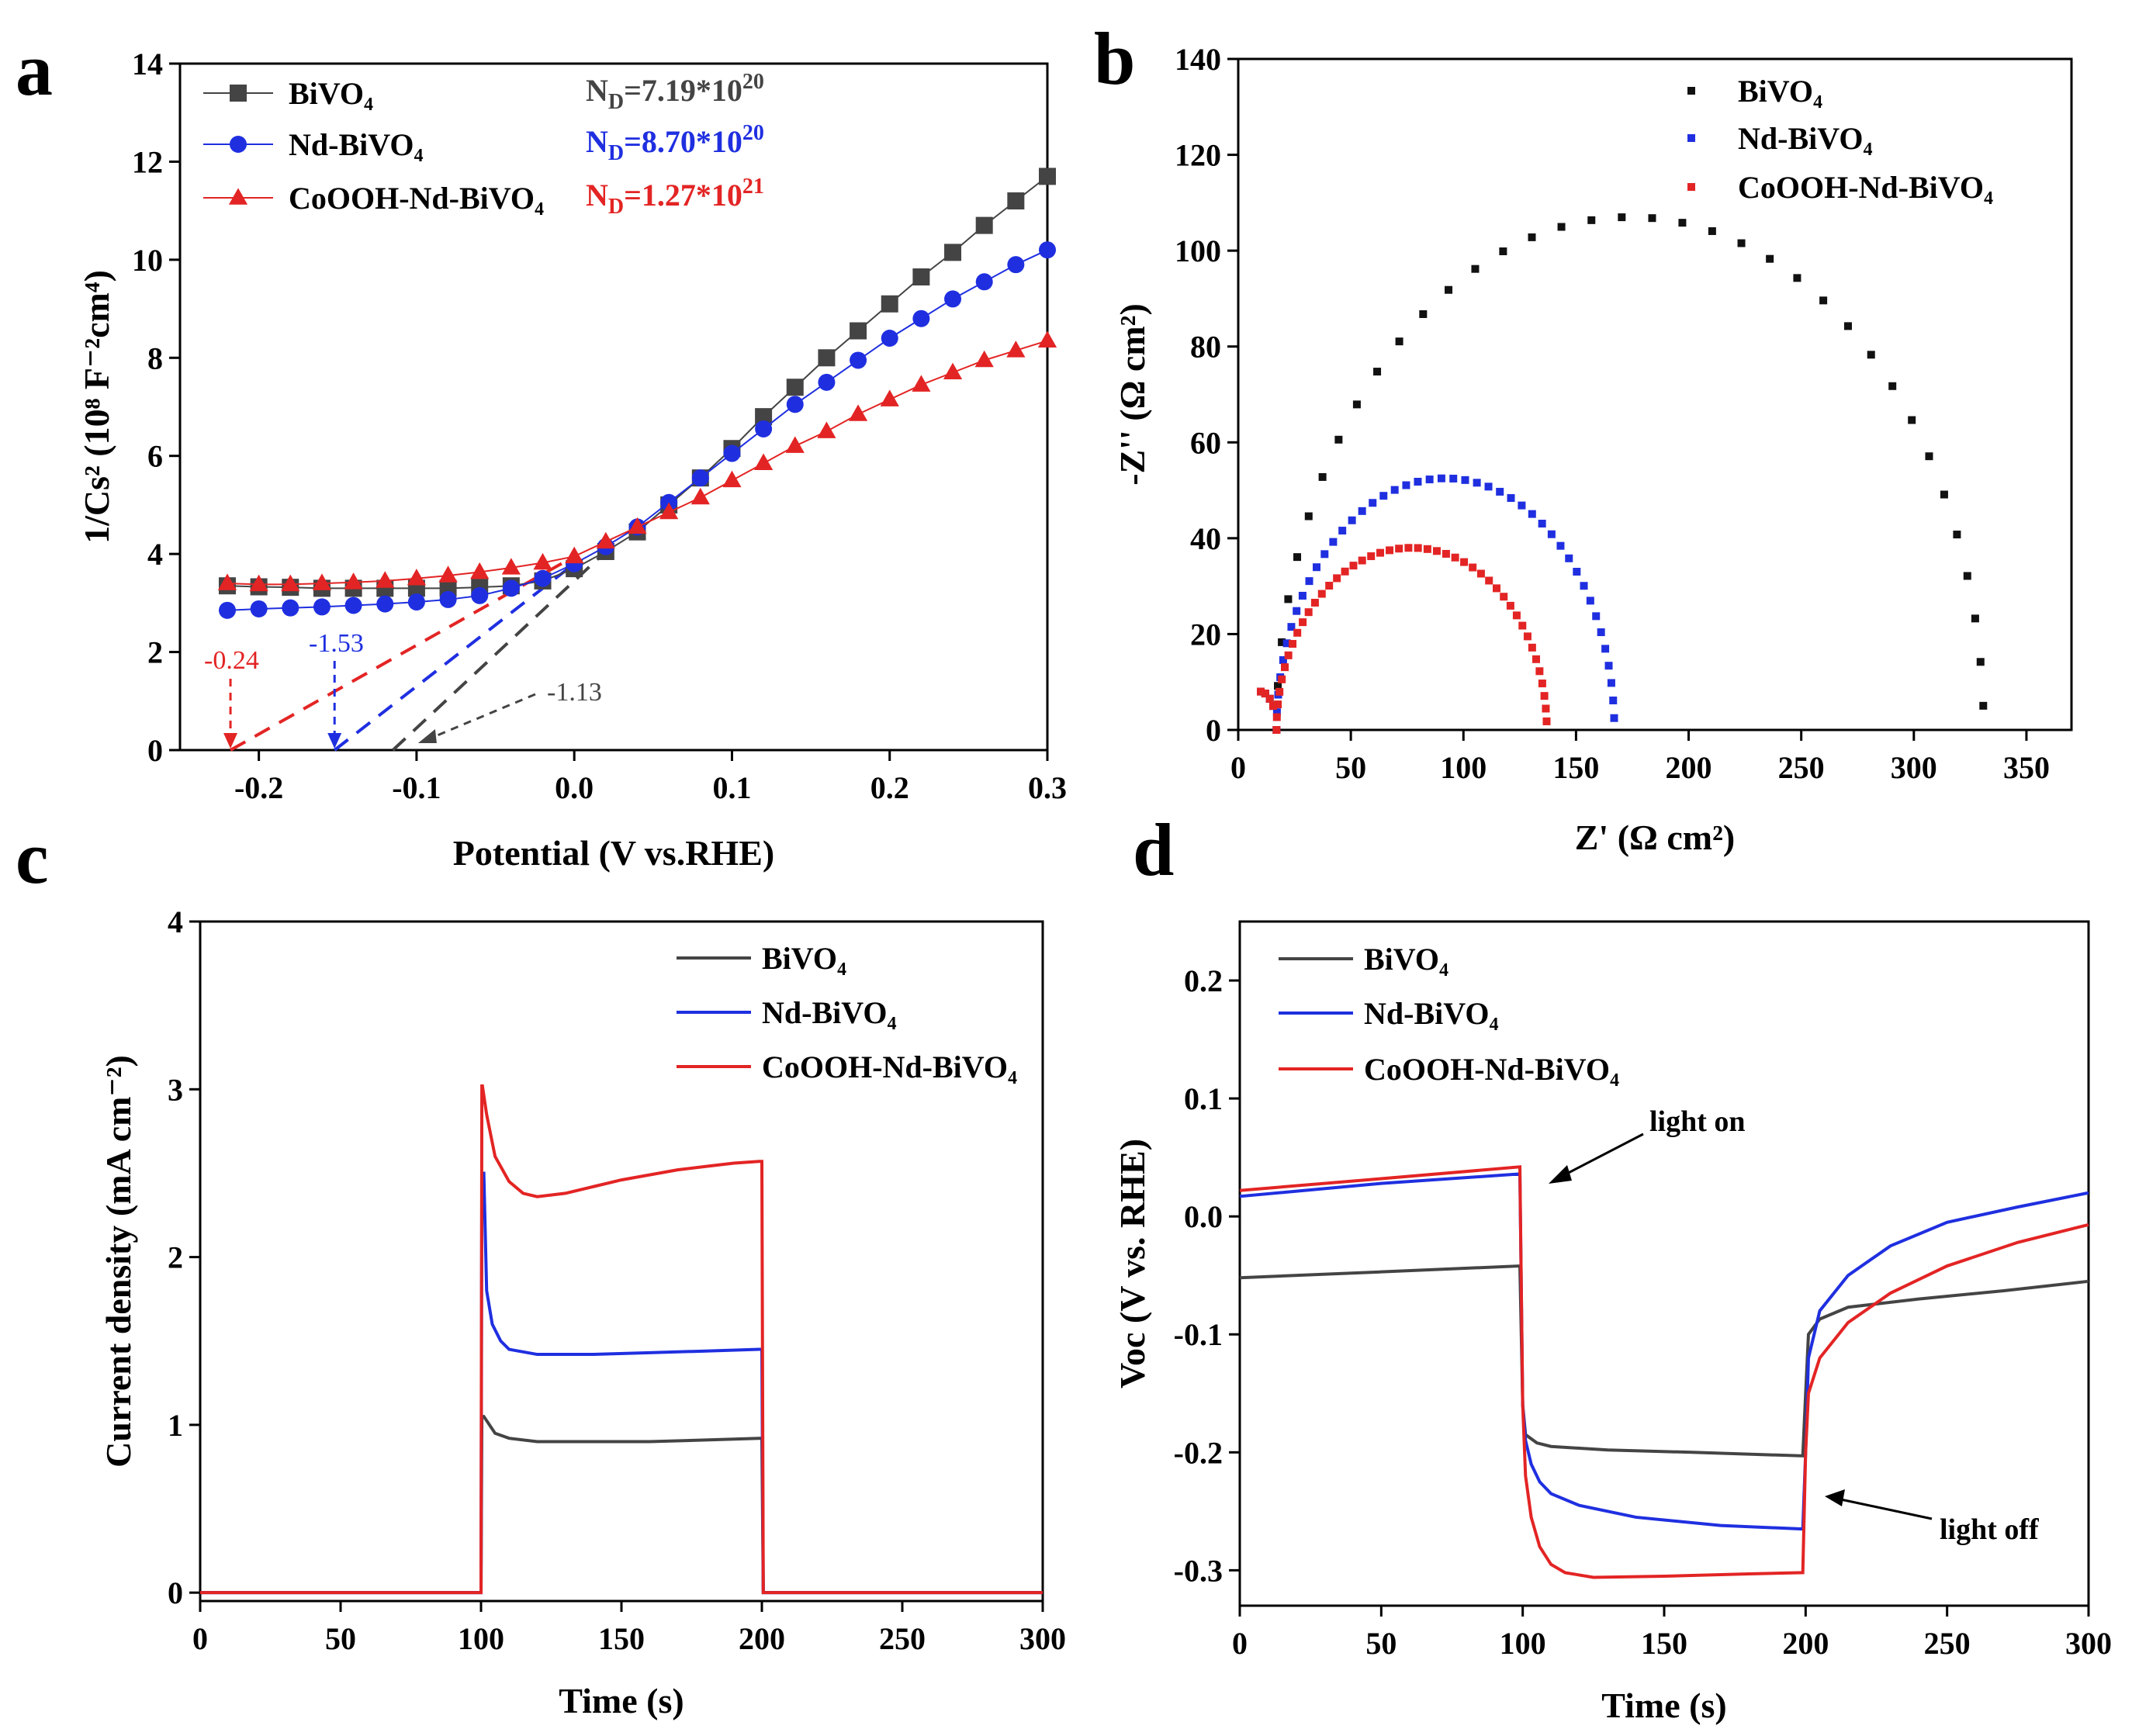 Image resolution: width=2132 pixels, height=1736 pixels. I want to click on nd-sup: 21, so click(753, 187).